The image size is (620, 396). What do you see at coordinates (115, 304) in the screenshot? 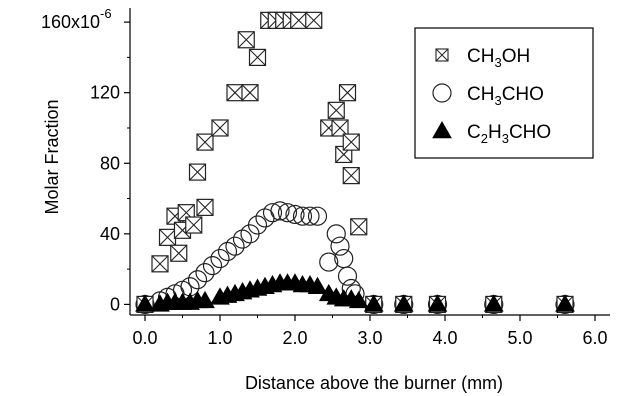
I see `y-tick-label: 0` at bounding box center [115, 304].